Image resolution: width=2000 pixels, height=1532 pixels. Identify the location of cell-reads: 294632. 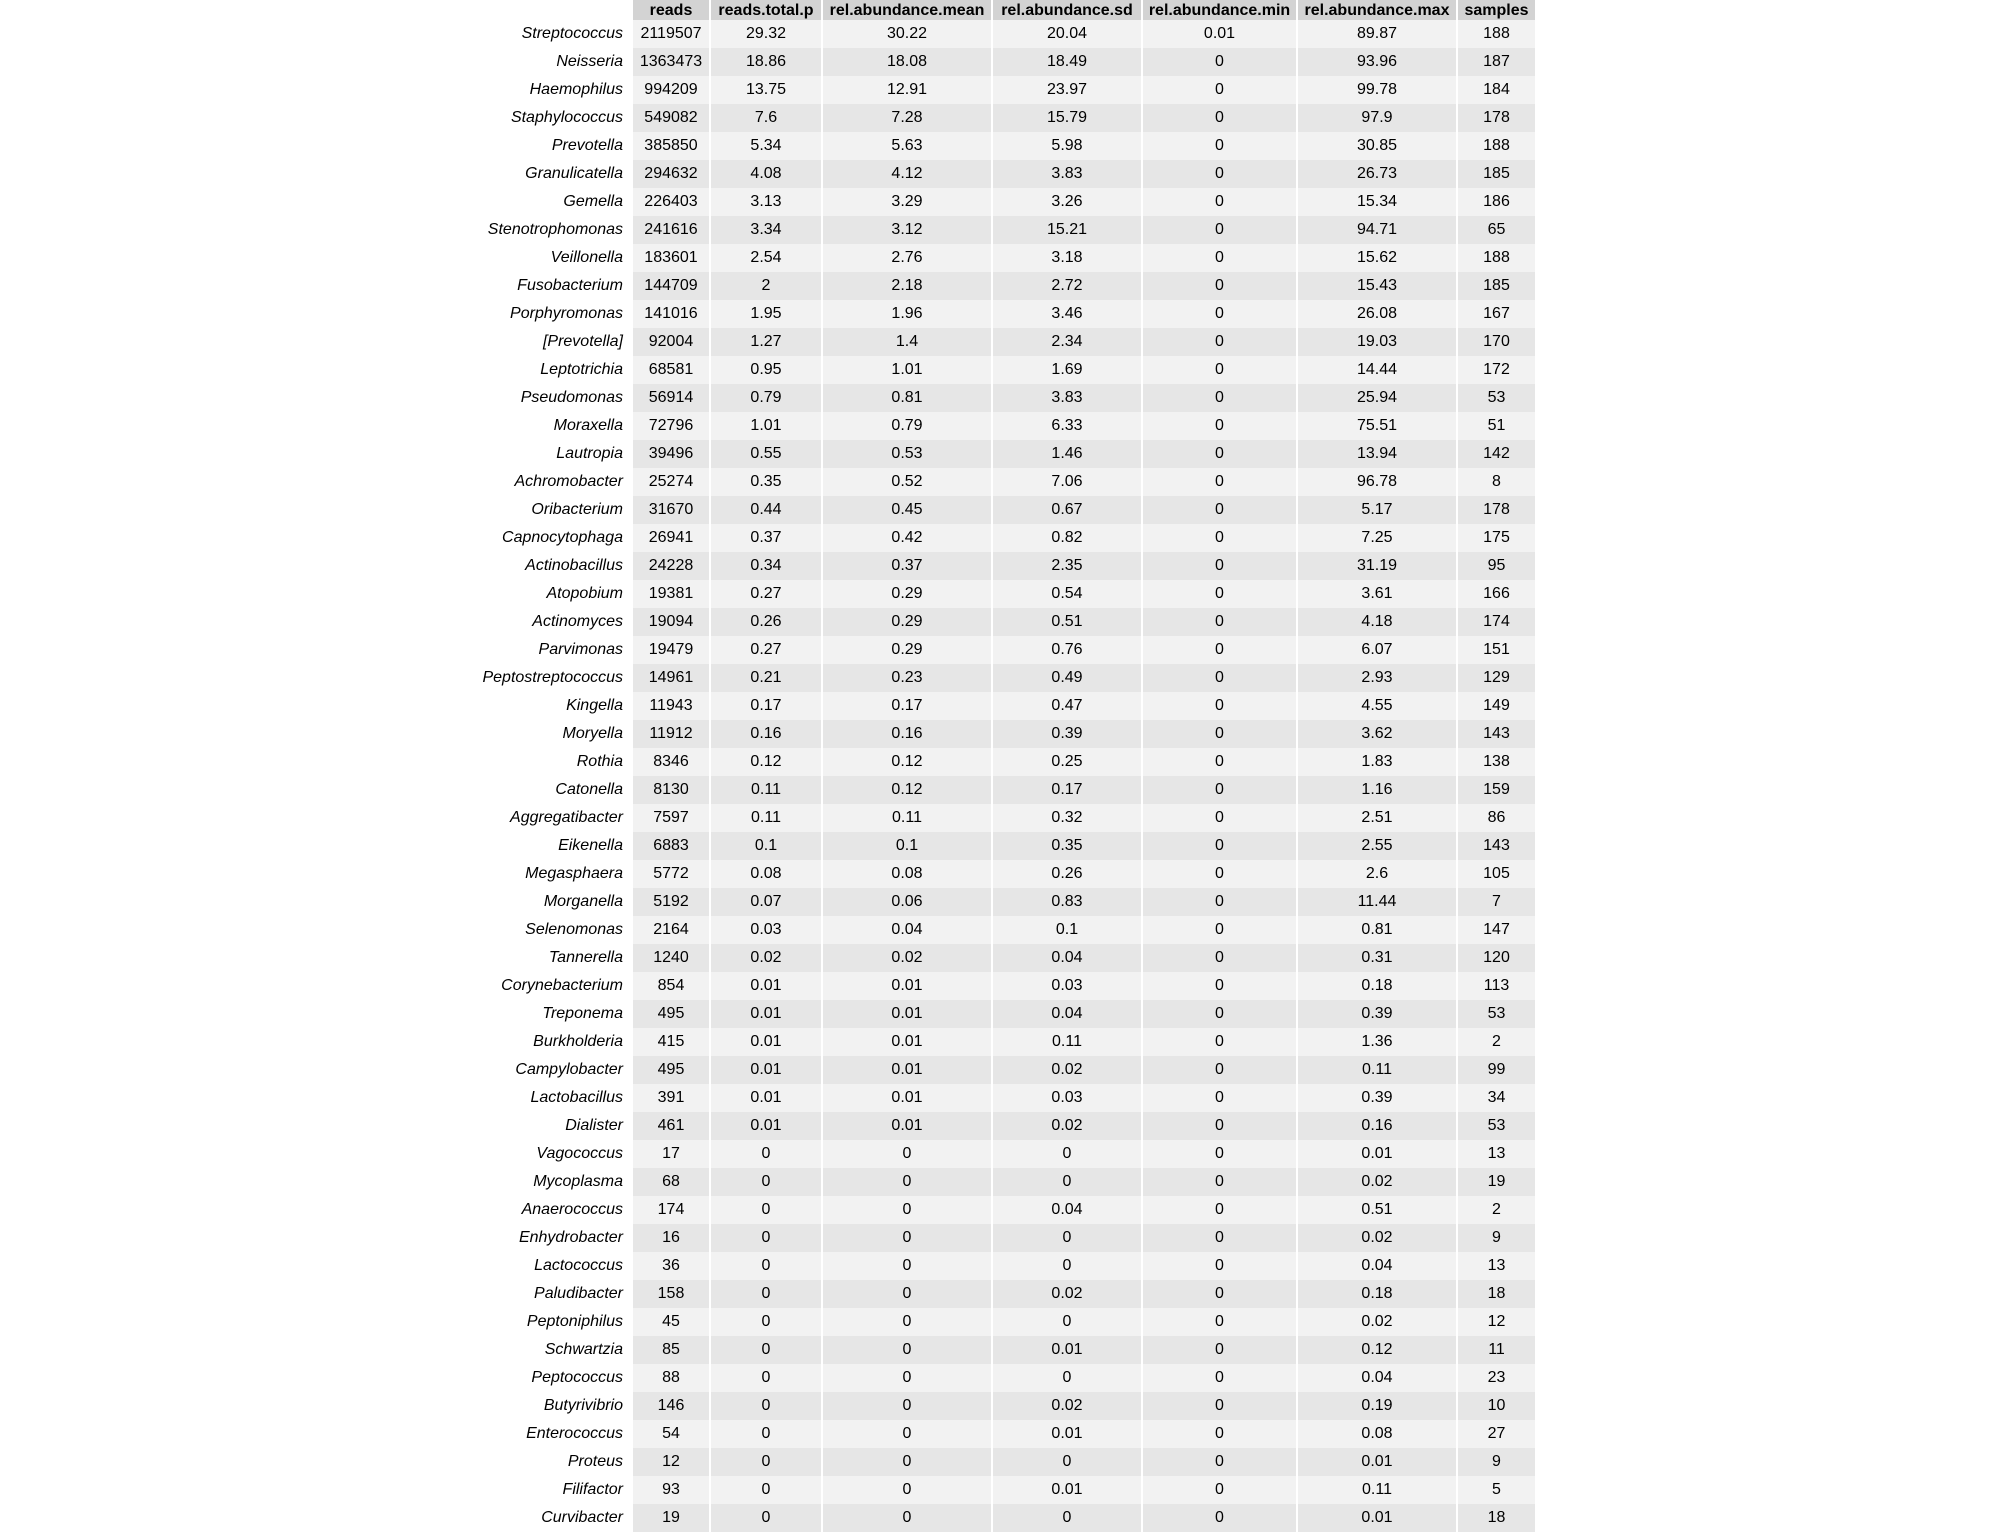
(670, 174).